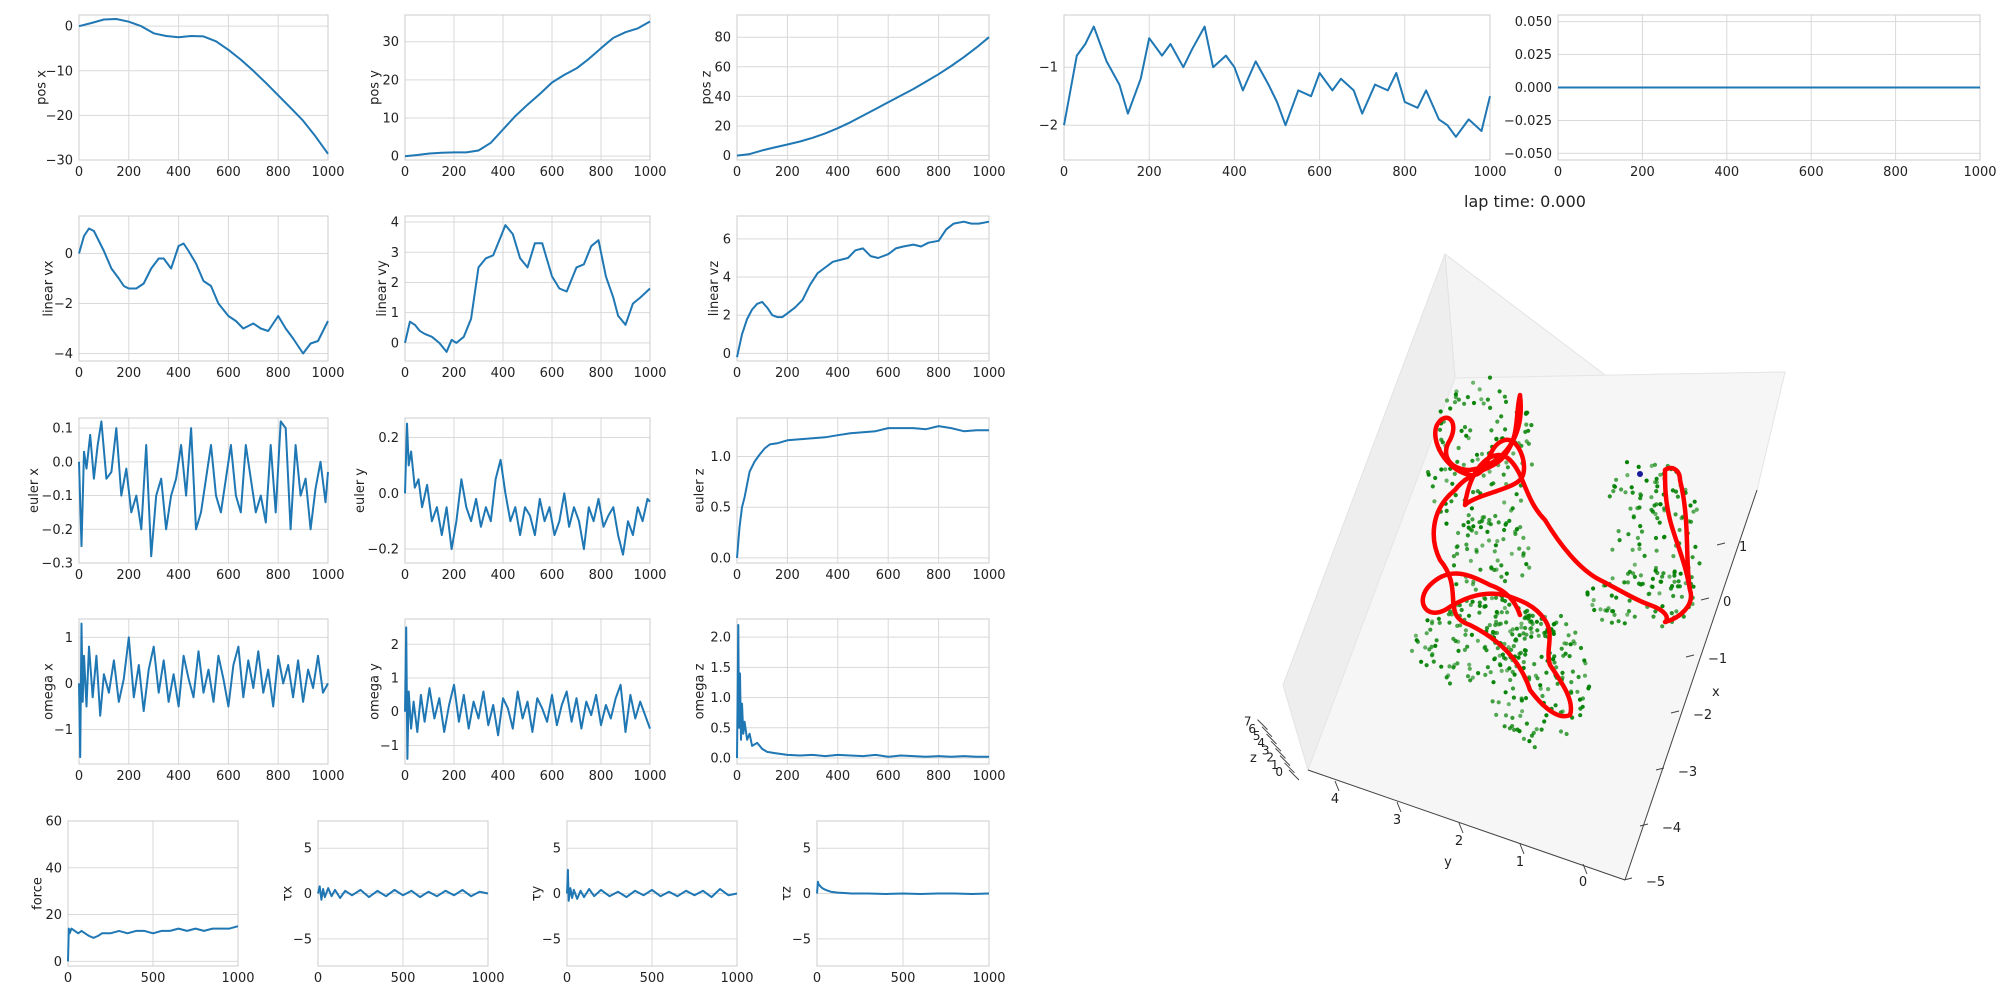 This screenshot has height=1000, width=2000. I want to click on x-tick-label: 600, so click(228, 373).